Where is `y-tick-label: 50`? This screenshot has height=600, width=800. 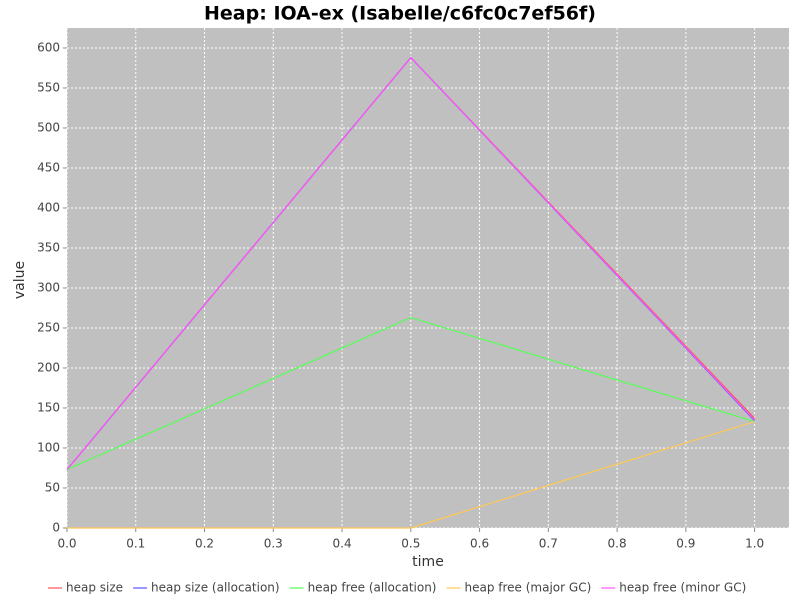 y-tick-label: 50 is located at coordinates (52, 488).